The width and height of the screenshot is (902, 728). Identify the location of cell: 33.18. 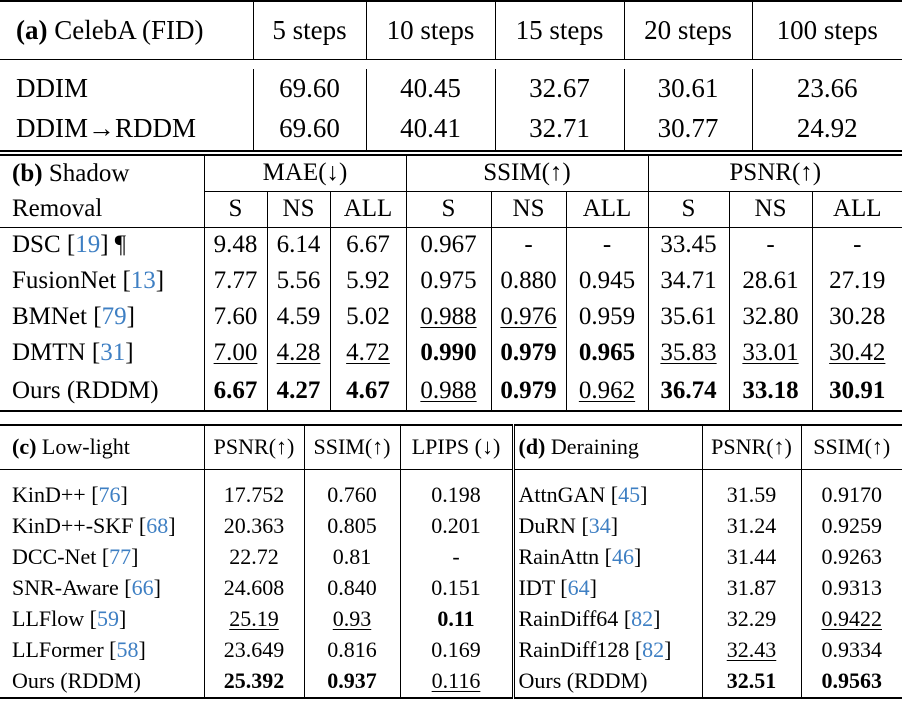
(770, 391).